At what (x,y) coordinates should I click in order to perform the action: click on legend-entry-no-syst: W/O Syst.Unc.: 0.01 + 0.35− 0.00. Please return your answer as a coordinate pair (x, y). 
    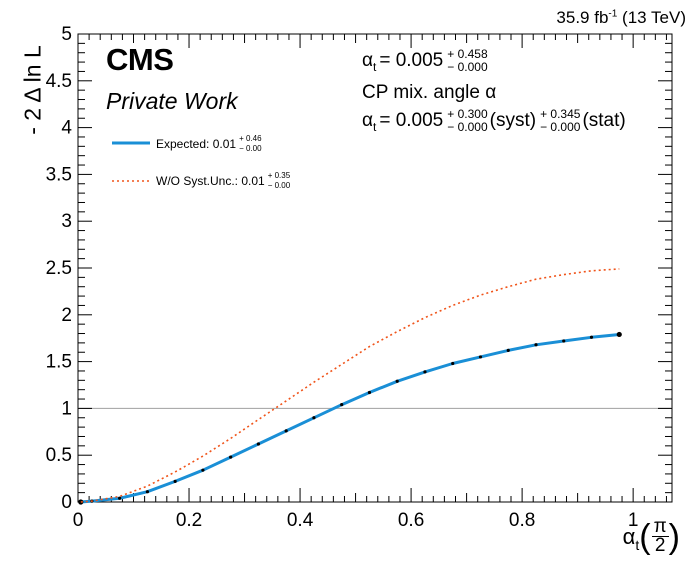
    Looking at the image, I should click on (223, 180).